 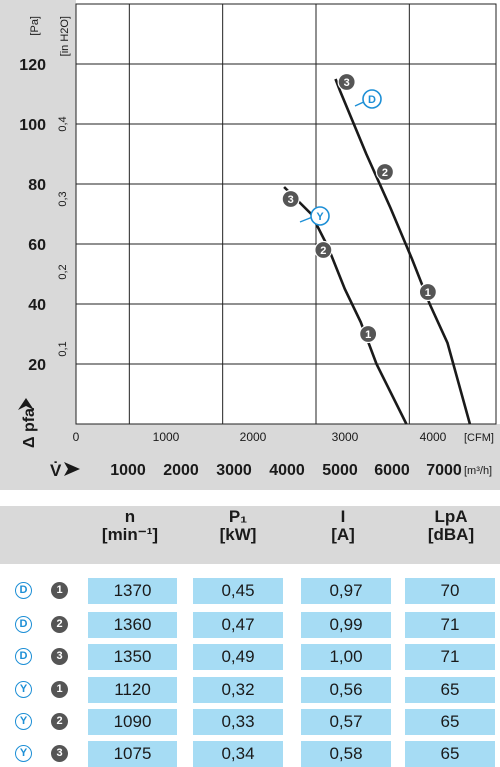 I want to click on x-tick-cfm: 0, so click(x=76, y=437).